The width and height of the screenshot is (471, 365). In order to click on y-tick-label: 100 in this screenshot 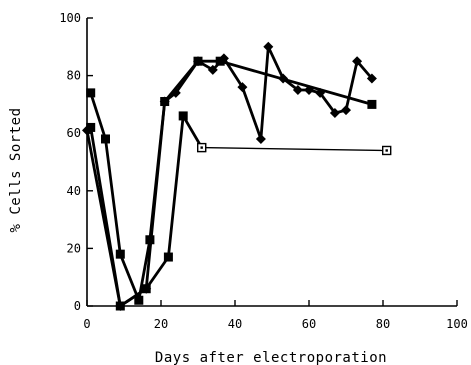, I will do `click(70, 18)`.